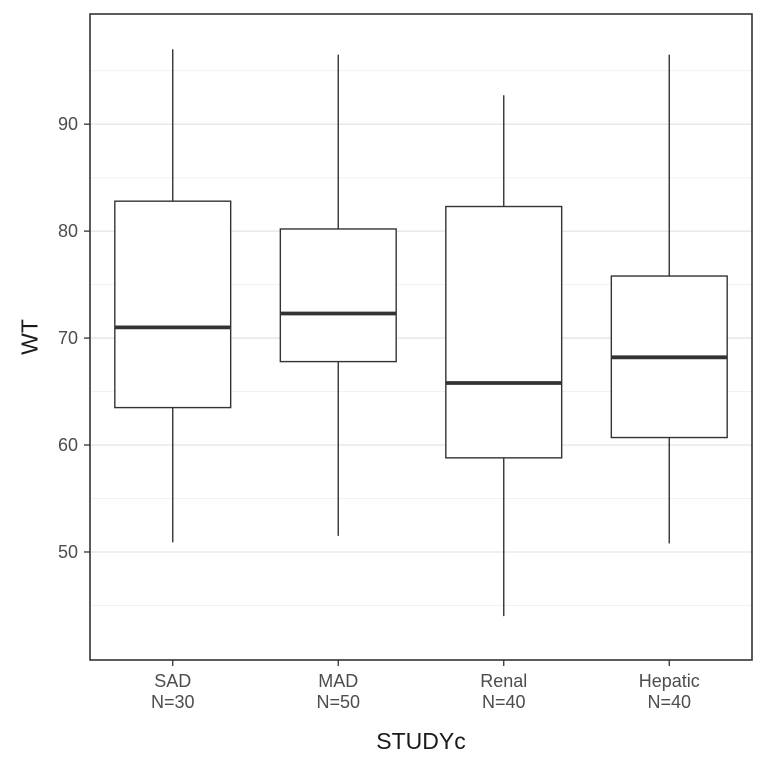 The width and height of the screenshot is (768, 768). Describe the element at coordinates (173, 304) in the screenshot. I see `box-sad` at that location.